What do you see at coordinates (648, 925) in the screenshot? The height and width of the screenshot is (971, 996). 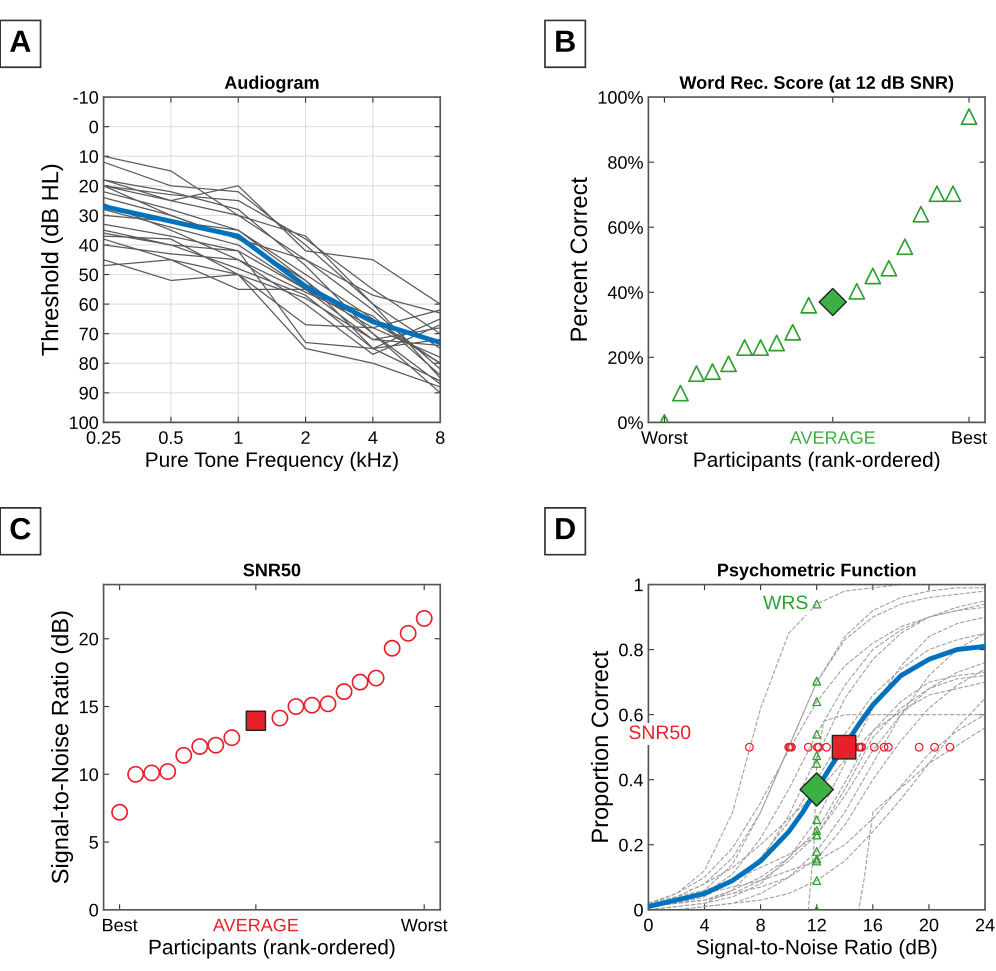 I see `x-tick-label: 0` at bounding box center [648, 925].